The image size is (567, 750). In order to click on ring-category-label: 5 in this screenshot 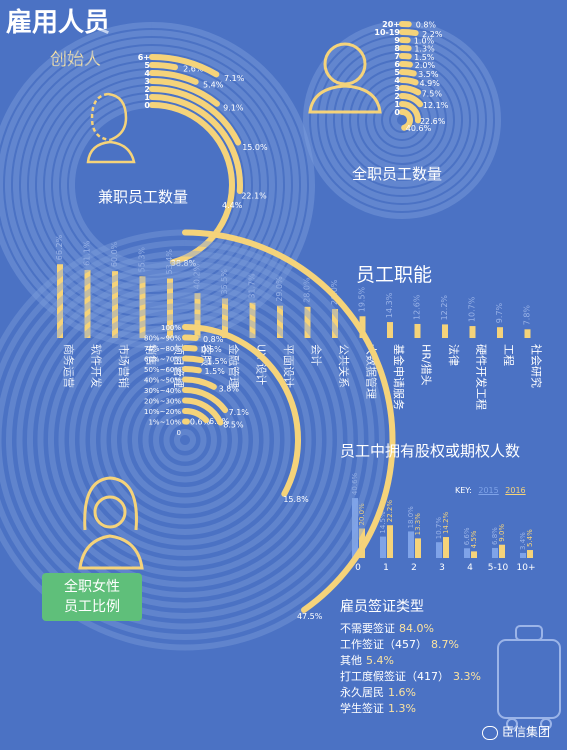, I will do `click(147, 65)`.